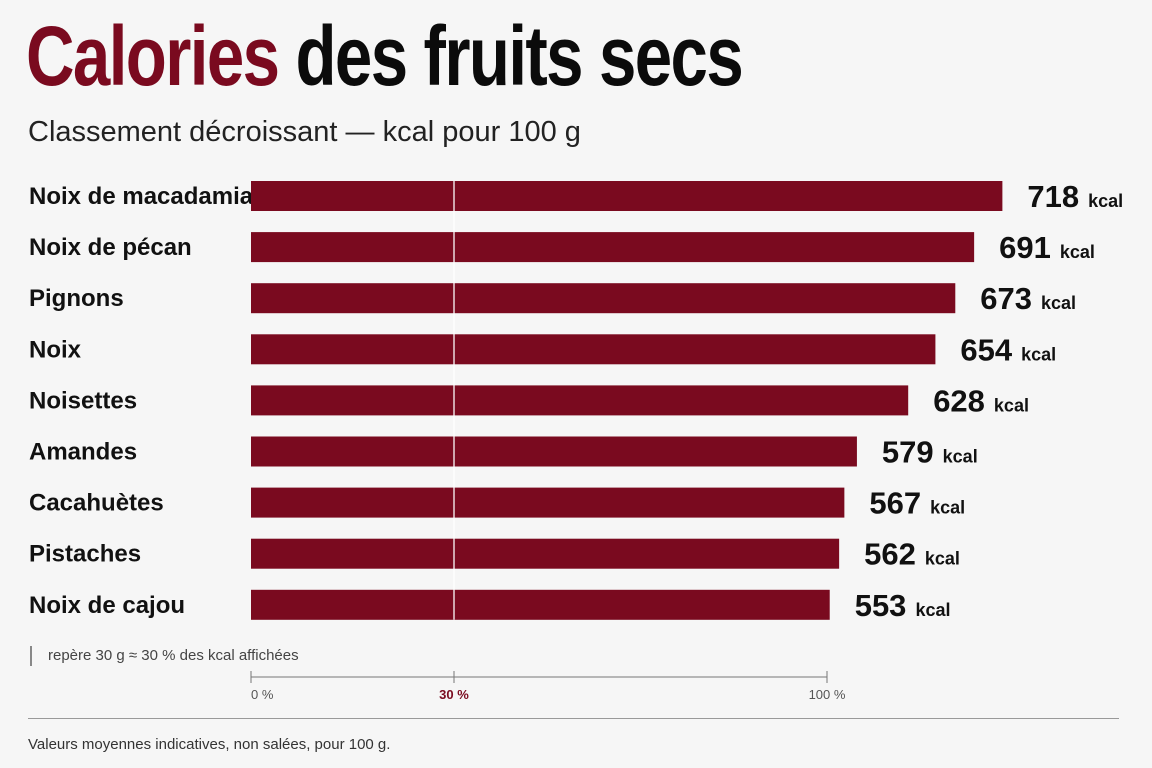  I want to click on value-label: 654 kcal, so click(1008, 349).